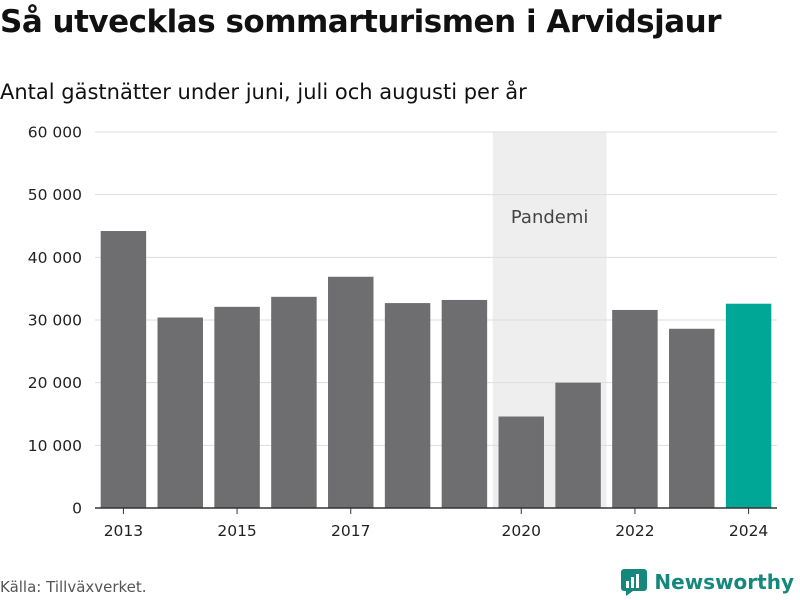  I want to click on brand-name: Newsworthy, so click(724, 582).